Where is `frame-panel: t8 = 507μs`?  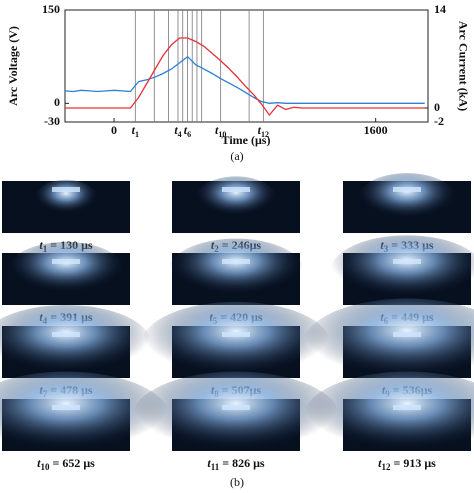
frame-panel: t8 = 507μs is located at coordinates (236, 350).